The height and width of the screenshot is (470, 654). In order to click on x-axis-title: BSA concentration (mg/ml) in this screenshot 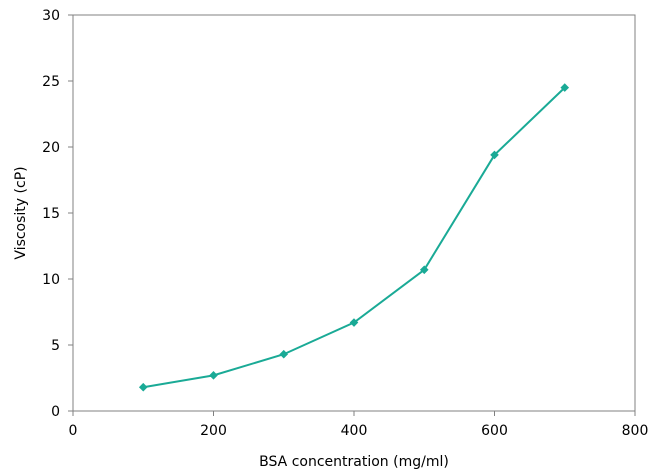, I will do `click(354, 462)`.